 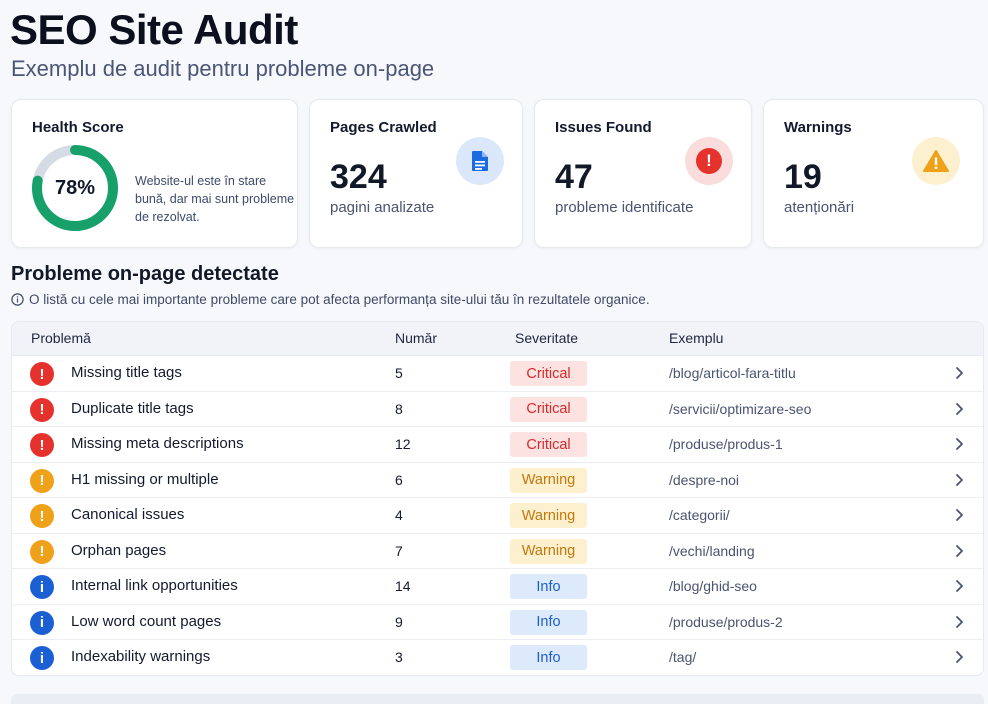 I want to click on pages-crawled-title: Pages Crawled, so click(x=383, y=127).